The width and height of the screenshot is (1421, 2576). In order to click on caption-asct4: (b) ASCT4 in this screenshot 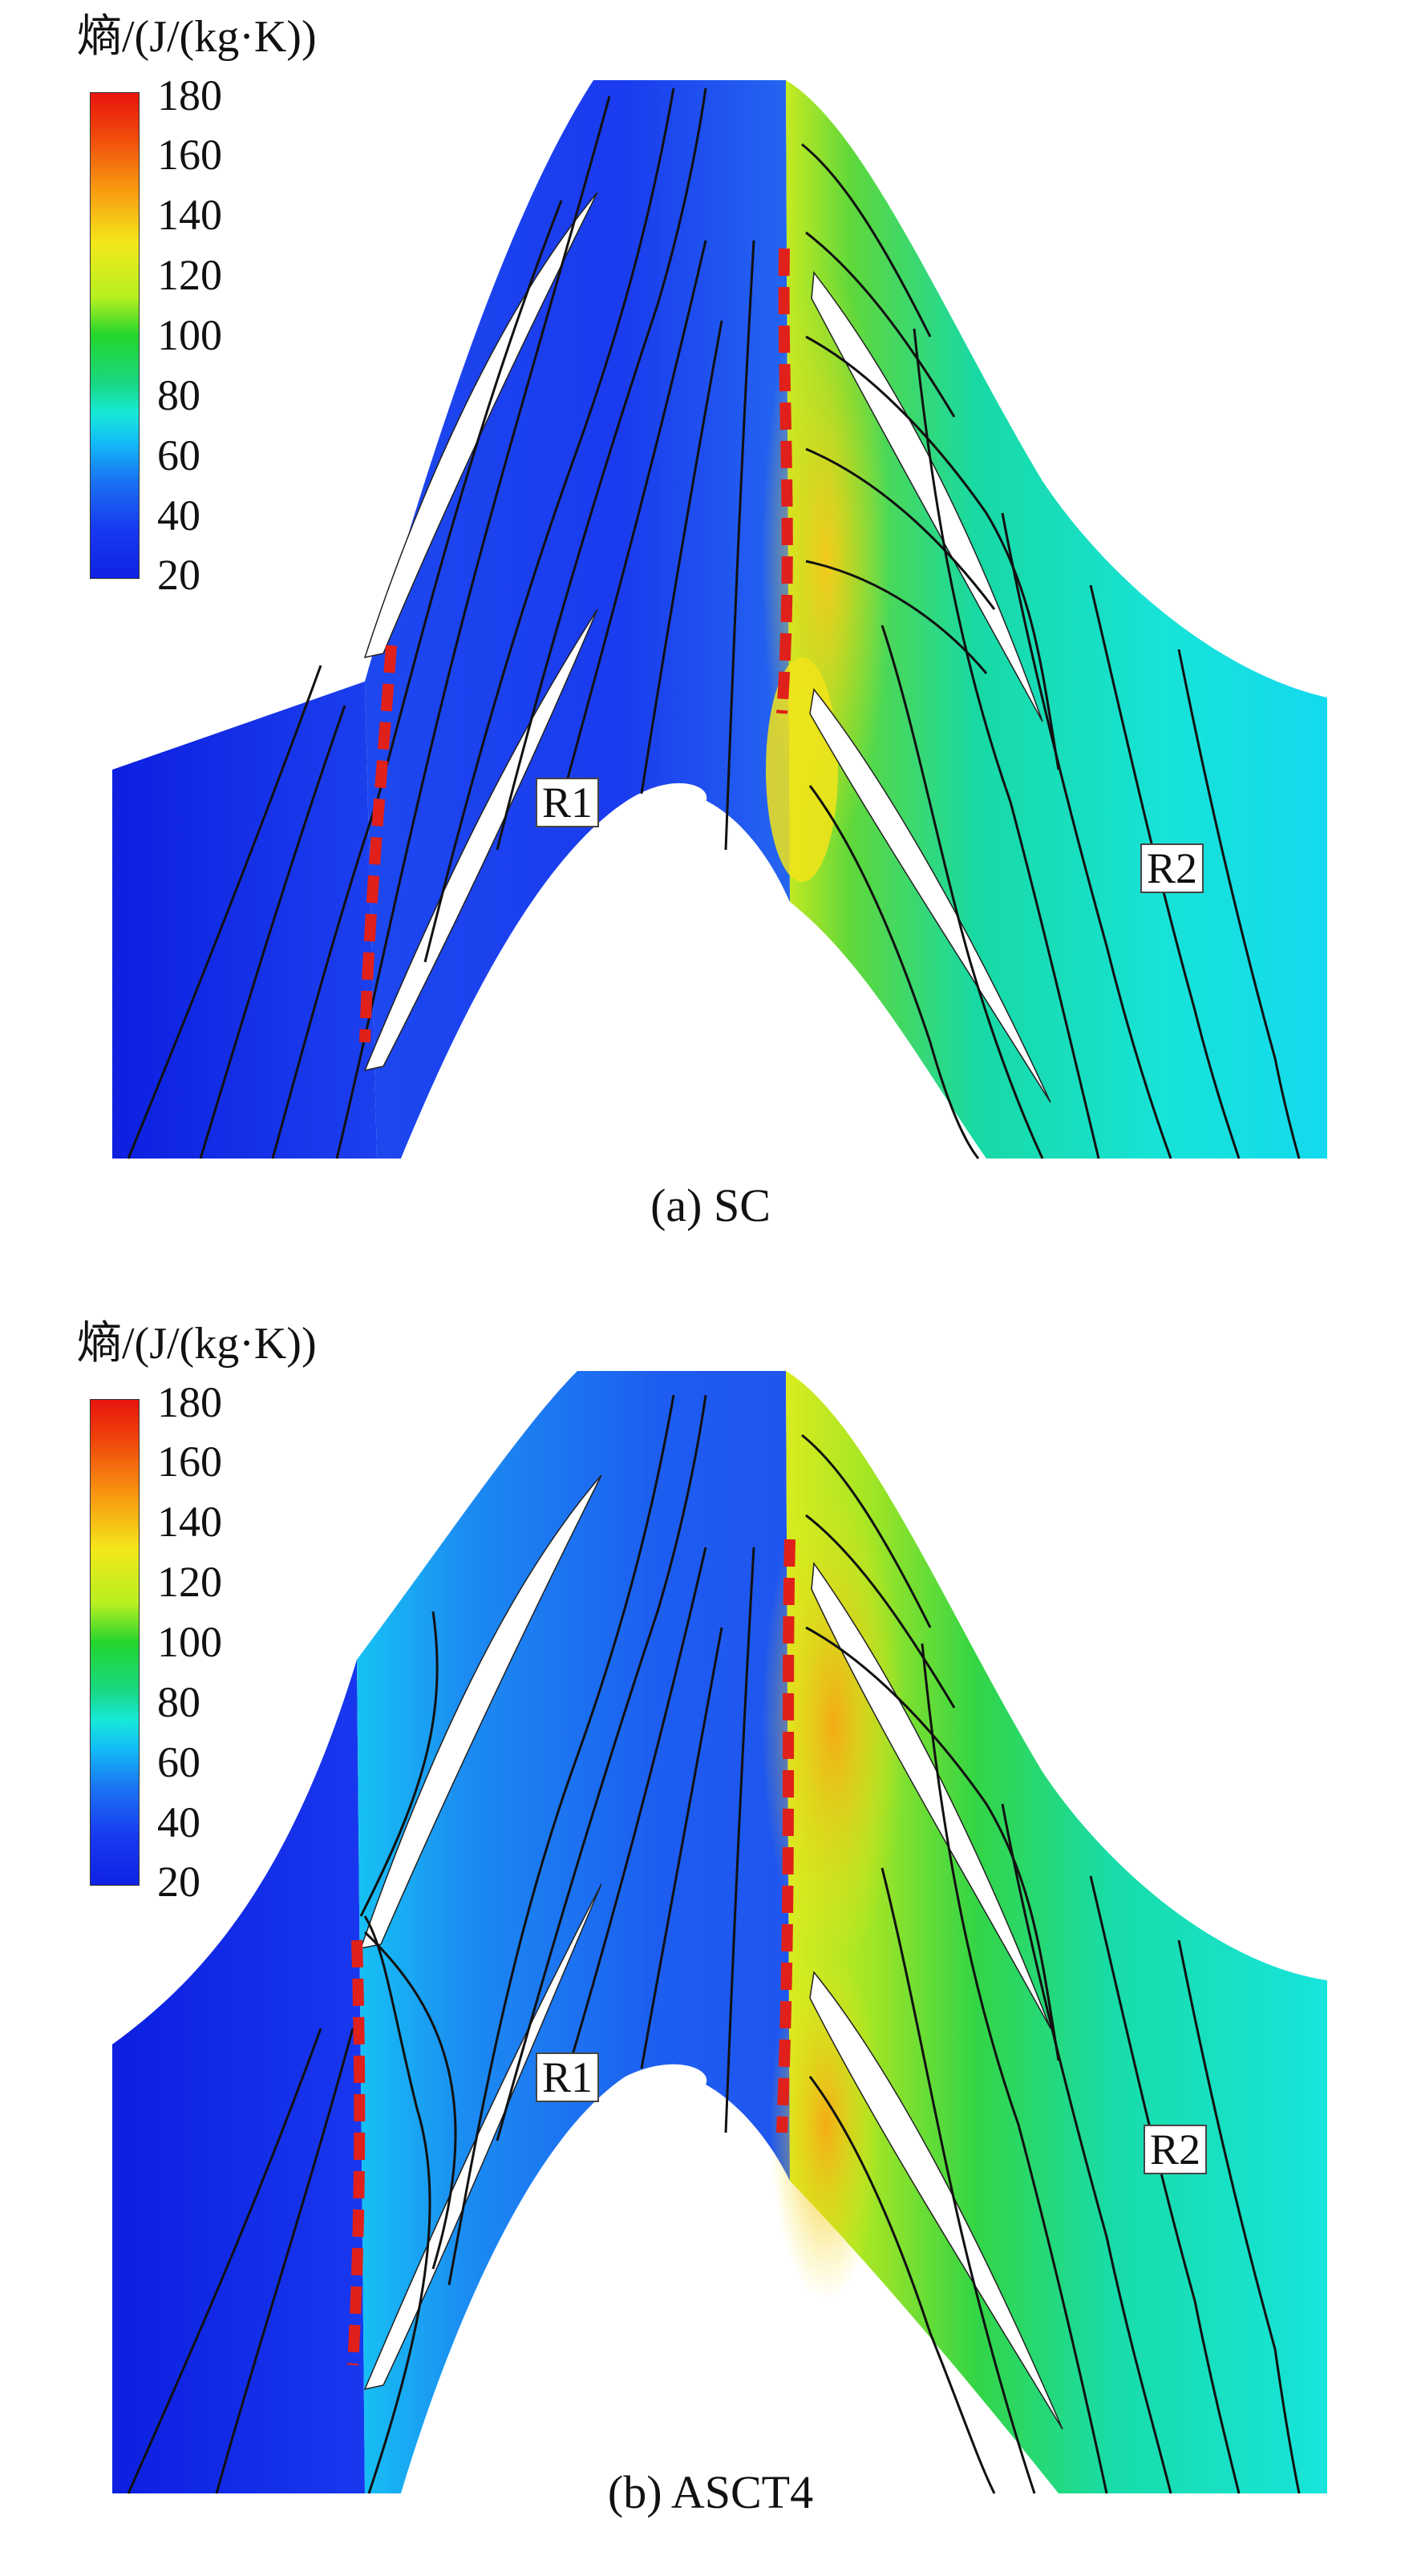, I will do `click(710, 2492)`.